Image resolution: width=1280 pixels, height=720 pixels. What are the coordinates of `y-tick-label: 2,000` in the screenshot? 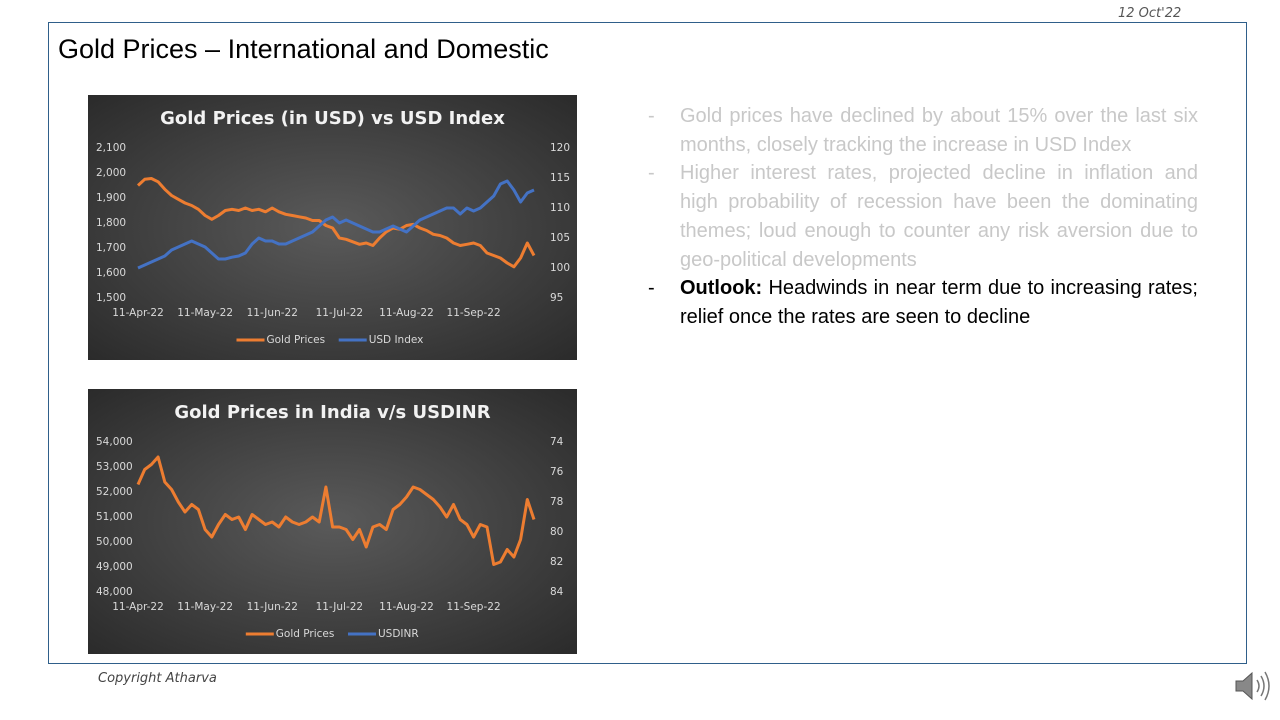 It's located at (111, 173).